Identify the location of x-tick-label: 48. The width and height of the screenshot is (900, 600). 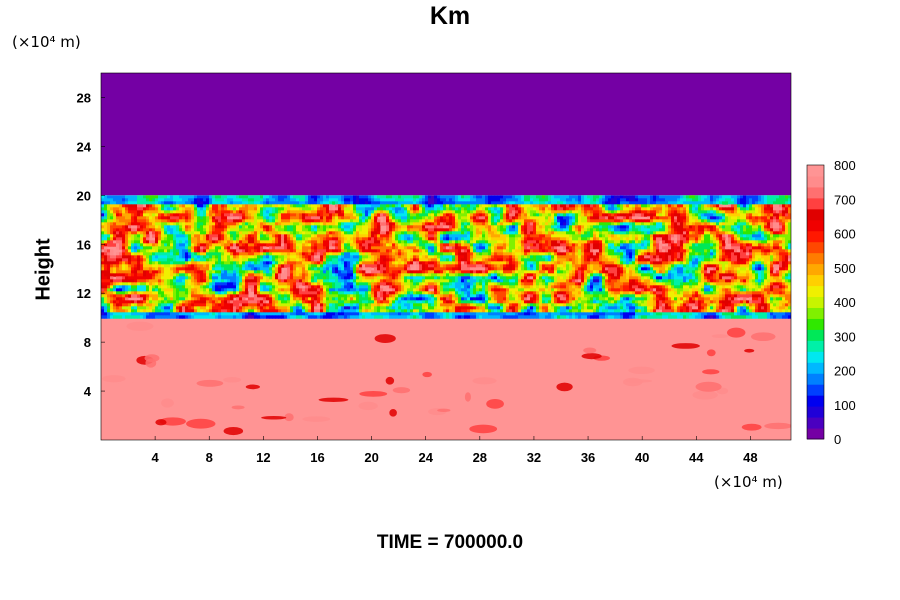
(750, 457).